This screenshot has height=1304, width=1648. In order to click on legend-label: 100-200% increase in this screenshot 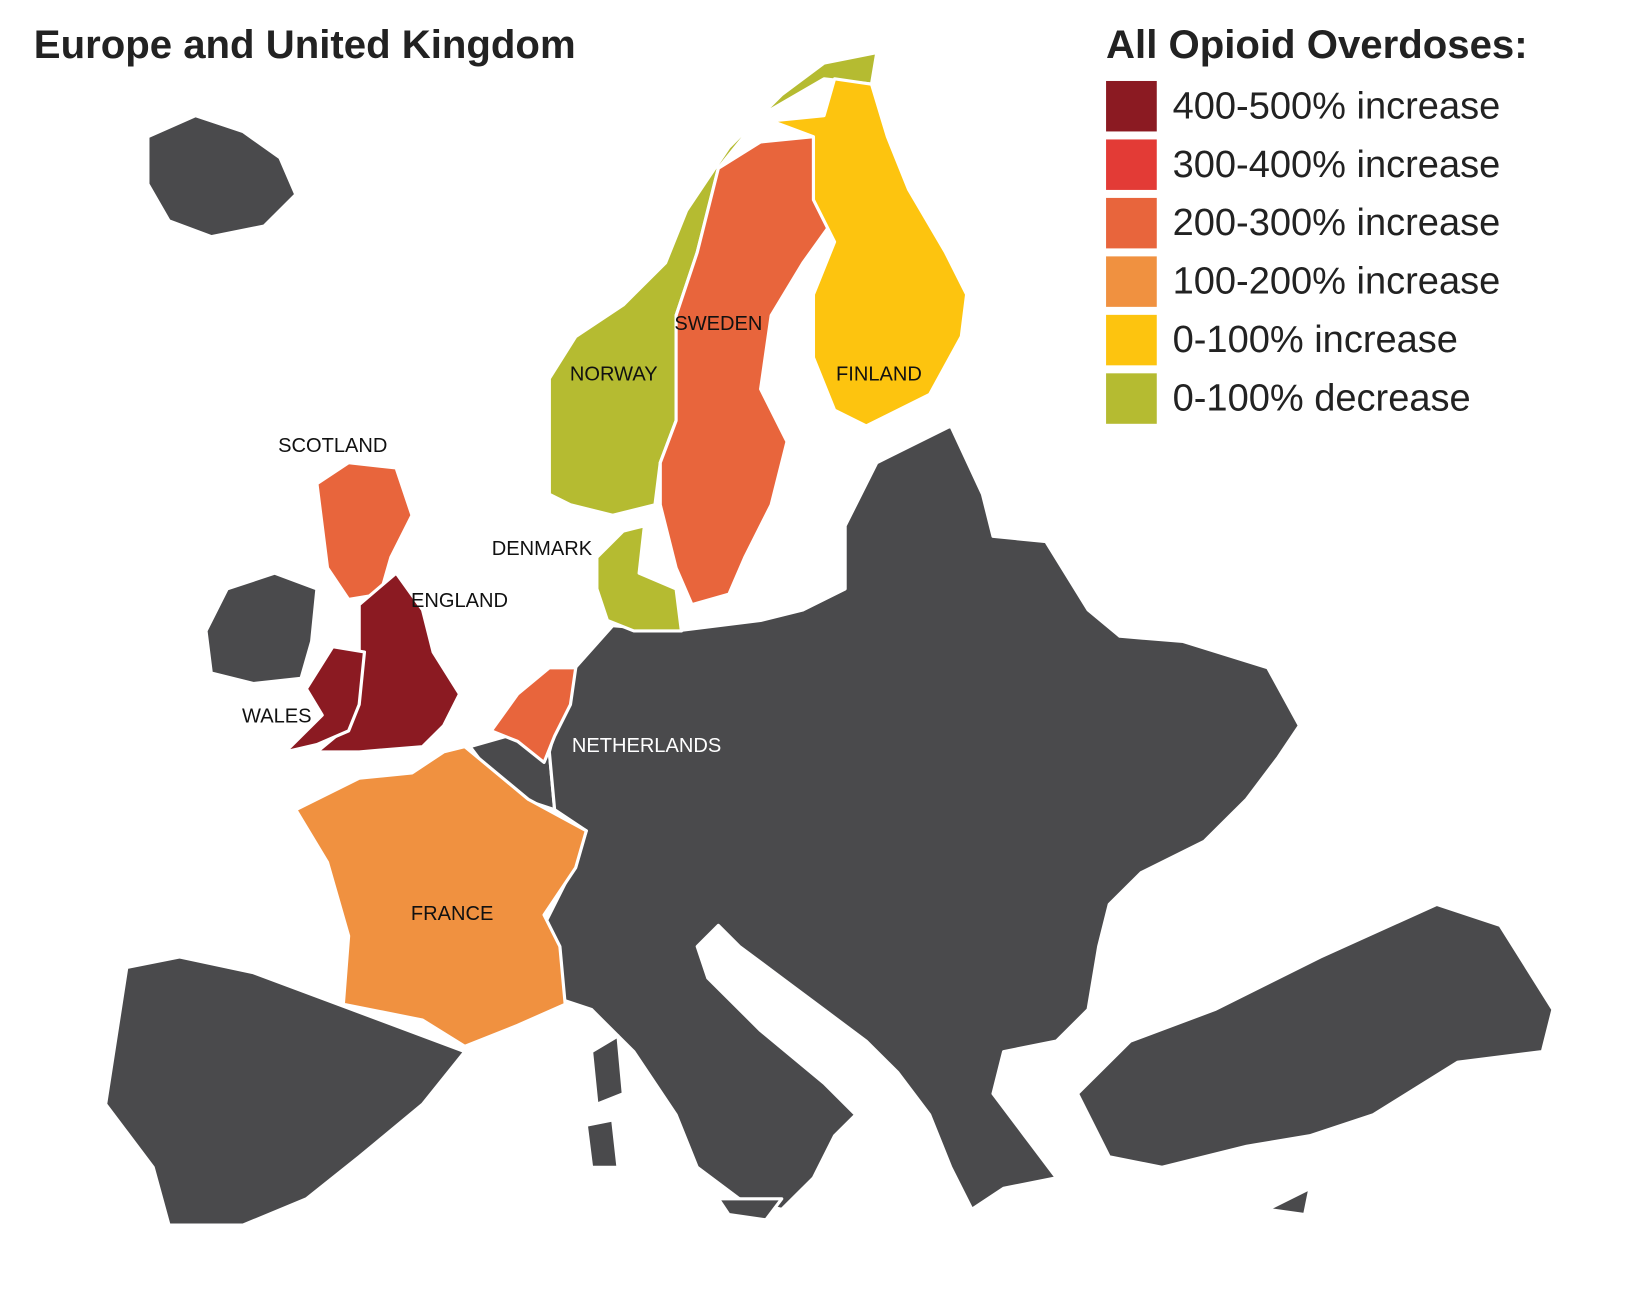, I will do `click(1337, 282)`.